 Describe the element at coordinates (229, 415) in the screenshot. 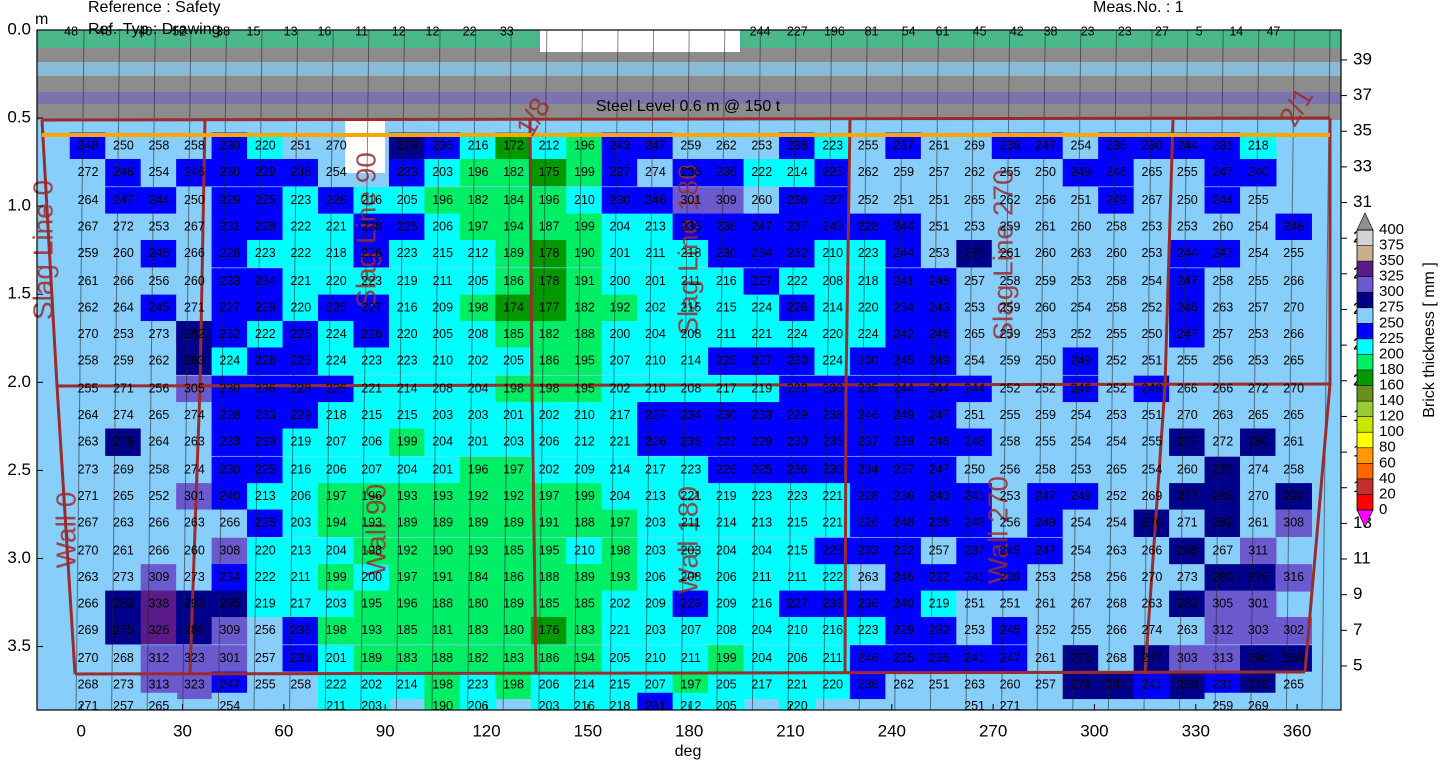

I see `cell-label: 228` at that location.